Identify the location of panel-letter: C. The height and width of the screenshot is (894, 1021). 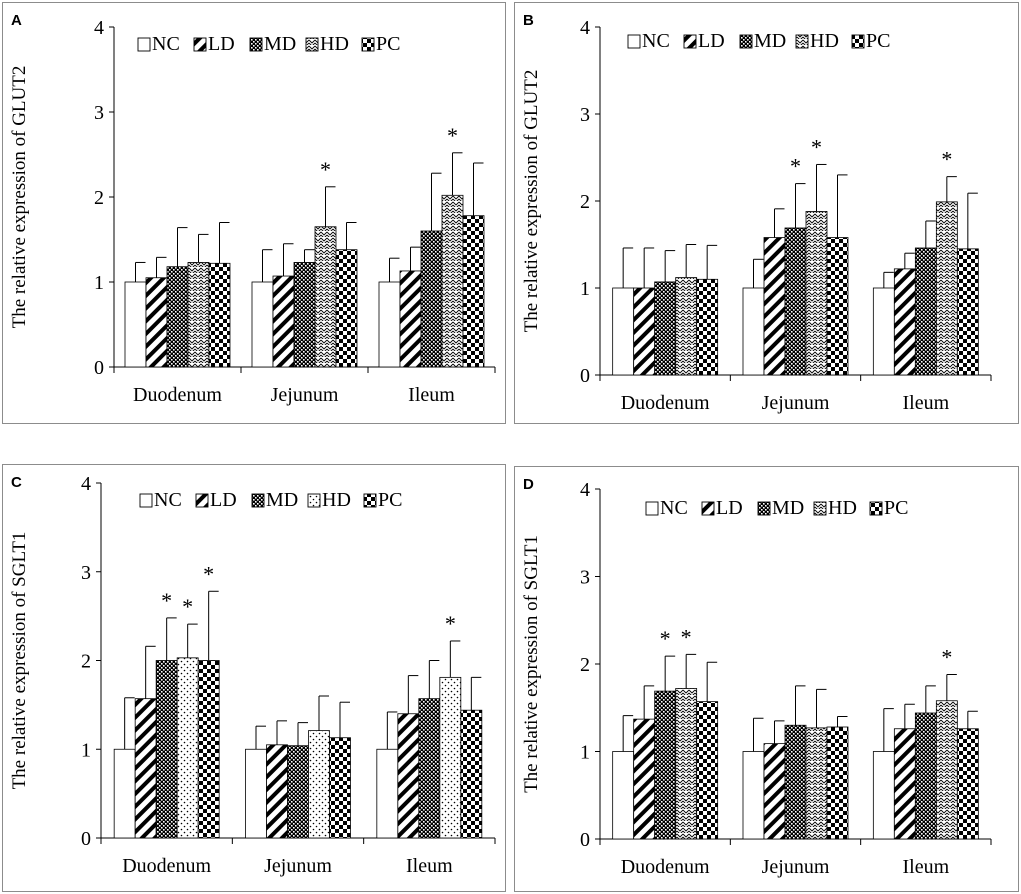
(16, 482).